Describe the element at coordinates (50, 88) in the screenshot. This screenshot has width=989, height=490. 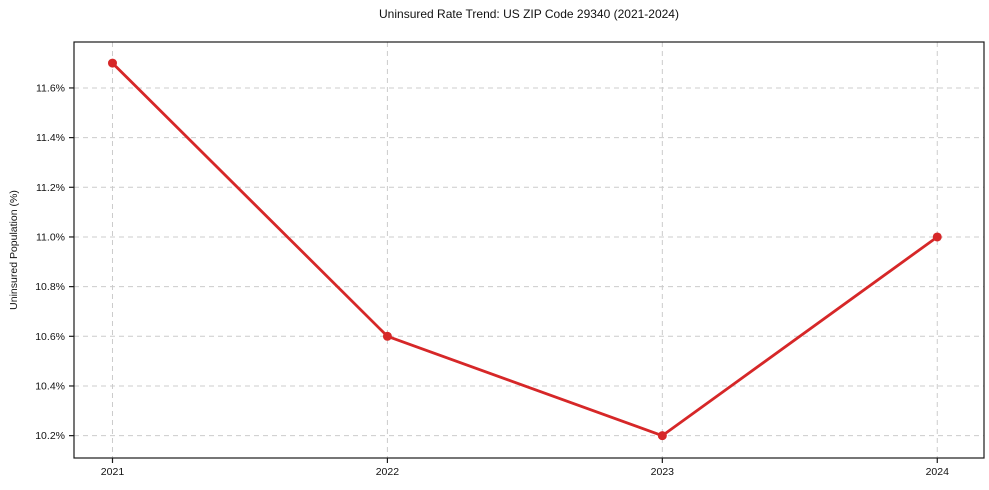
I see `y-tick-label: 11.6%` at that location.